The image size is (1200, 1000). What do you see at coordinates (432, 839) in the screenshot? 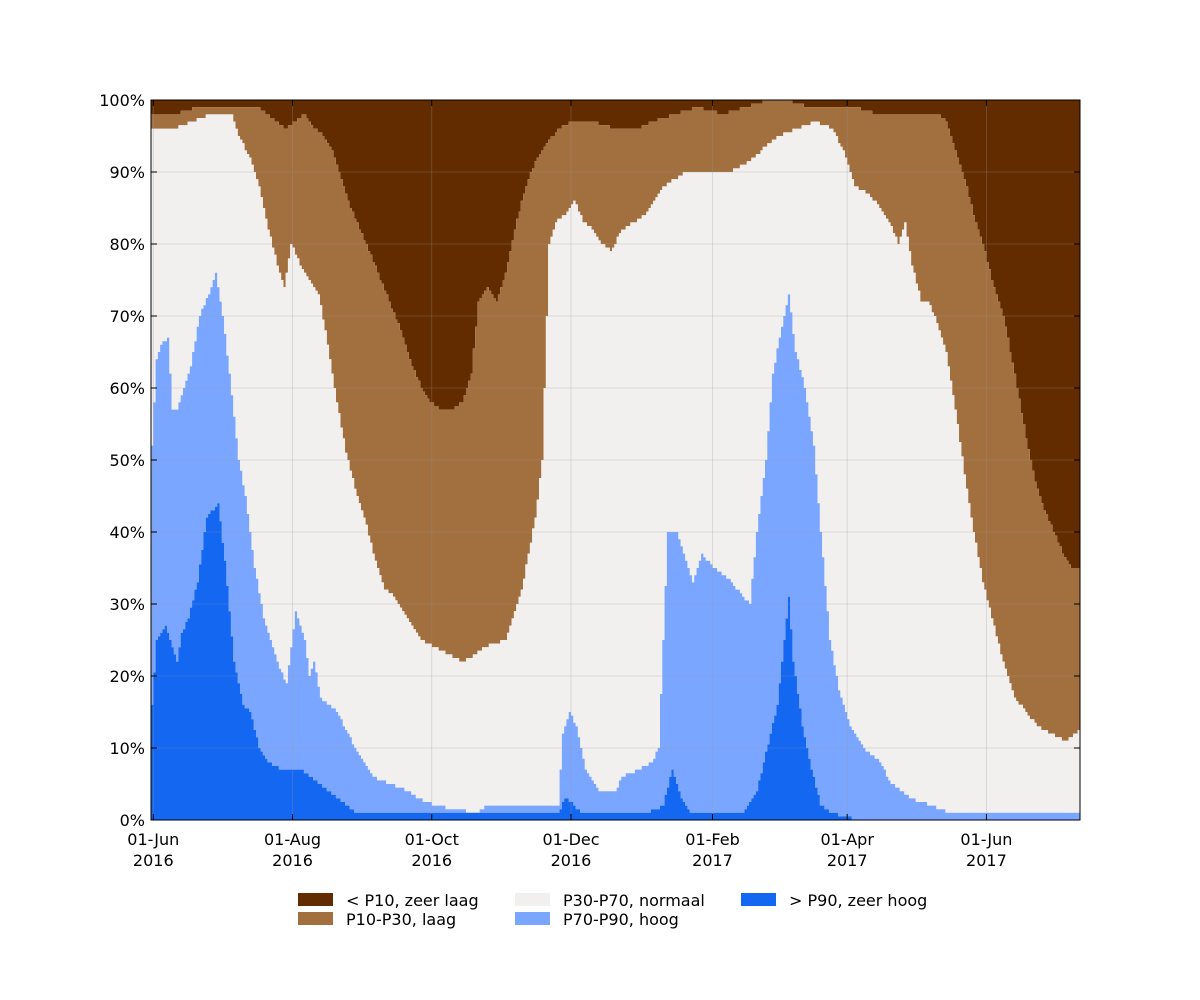
I see `x-tick-label-month-2: 01-Oct` at bounding box center [432, 839].